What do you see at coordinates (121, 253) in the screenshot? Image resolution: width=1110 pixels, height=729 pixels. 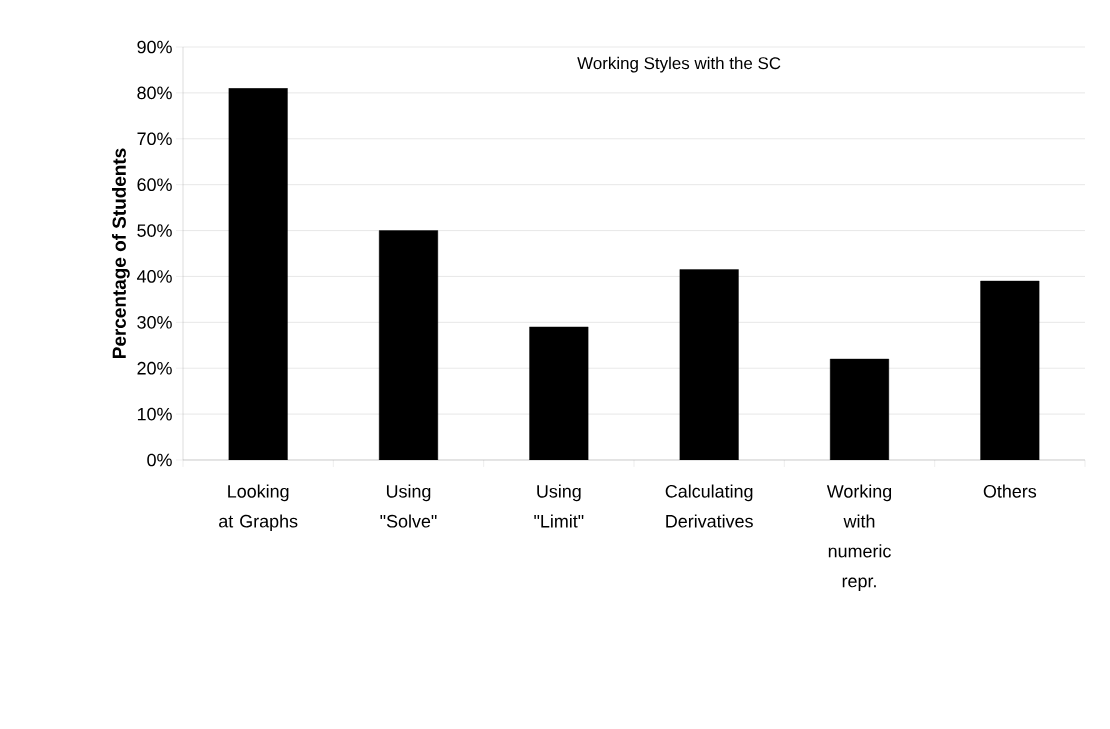 I see `y-axis-title: Percentage of Students` at bounding box center [121, 253].